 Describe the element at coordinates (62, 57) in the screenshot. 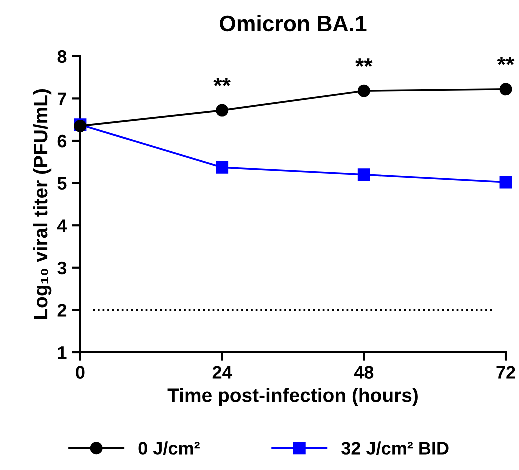

I see `y-tick-label: 8` at that location.